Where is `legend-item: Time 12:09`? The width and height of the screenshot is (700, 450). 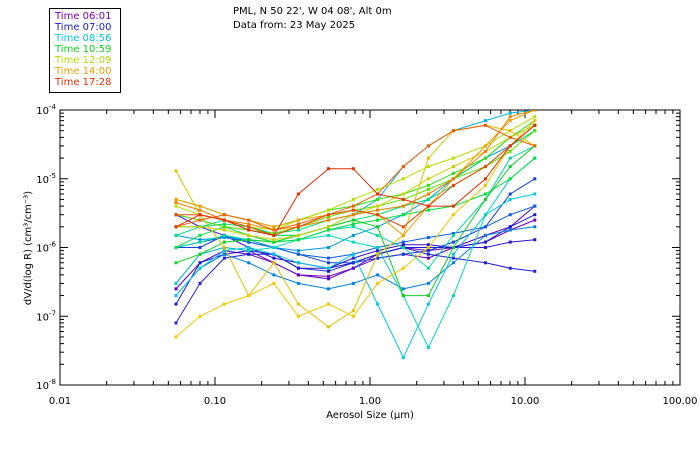
legend-item: Time 12:09 is located at coordinates (83, 60).